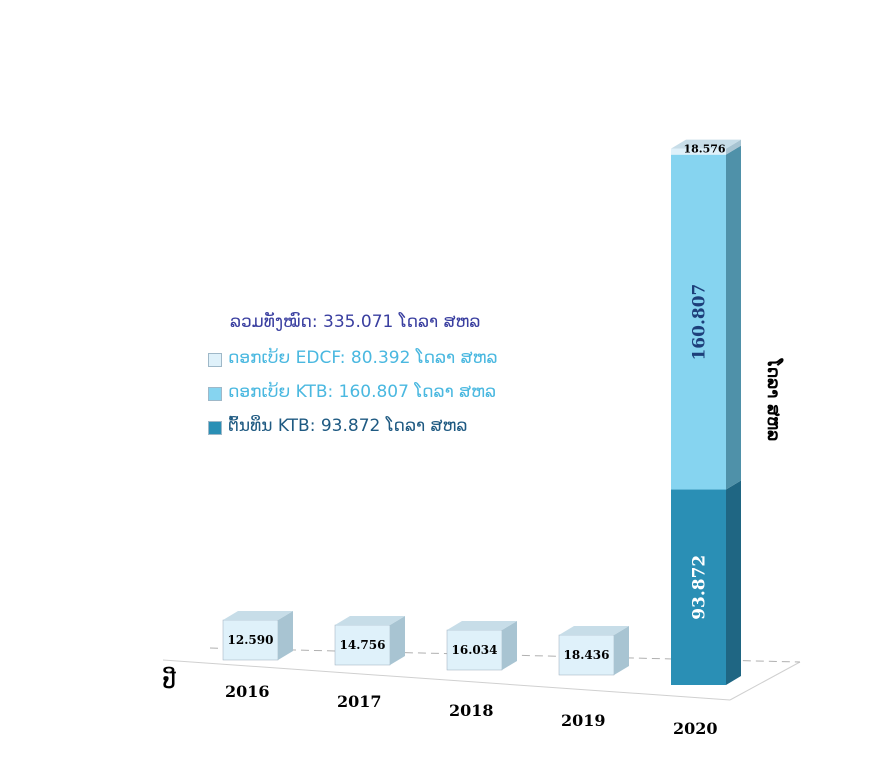 The height and width of the screenshot is (758, 879). What do you see at coordinates (215, 360) in the screenshot?
I see `legend-swatch-edcf` at bounding box center [215, 360].